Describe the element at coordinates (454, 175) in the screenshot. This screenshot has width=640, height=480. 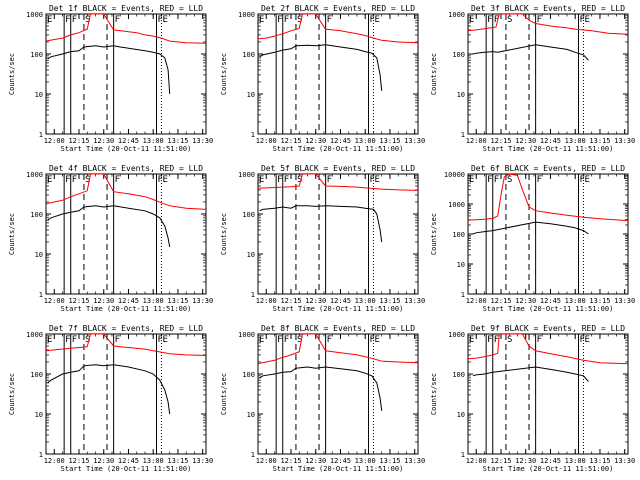
I see `y-tick-label: 10000` at that location.